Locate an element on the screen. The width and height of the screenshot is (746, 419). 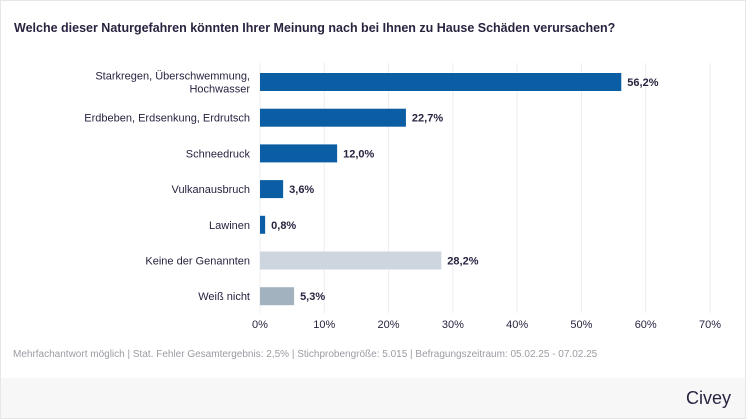
category-label: Schneedruck is located at coordinates (218, 154).